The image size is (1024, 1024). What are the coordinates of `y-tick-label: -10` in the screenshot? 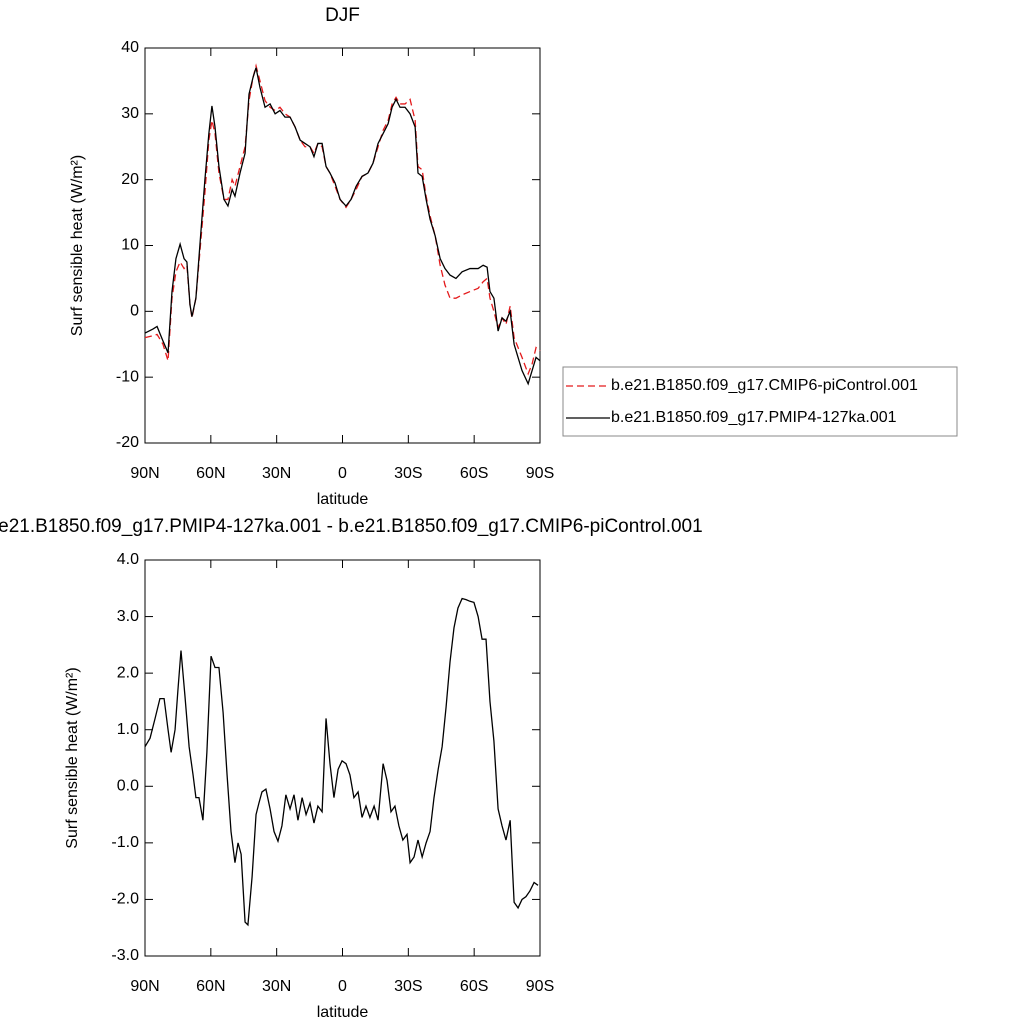 It's located at (127, 376).